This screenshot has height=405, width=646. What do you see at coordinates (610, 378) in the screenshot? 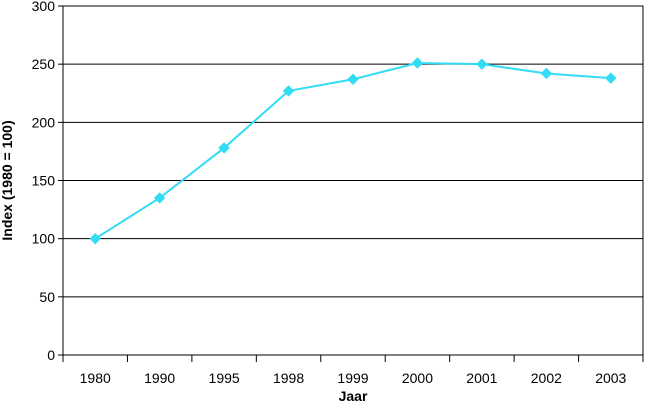
I see `x-tick-label: 2003` at bounding box center [610, 378].